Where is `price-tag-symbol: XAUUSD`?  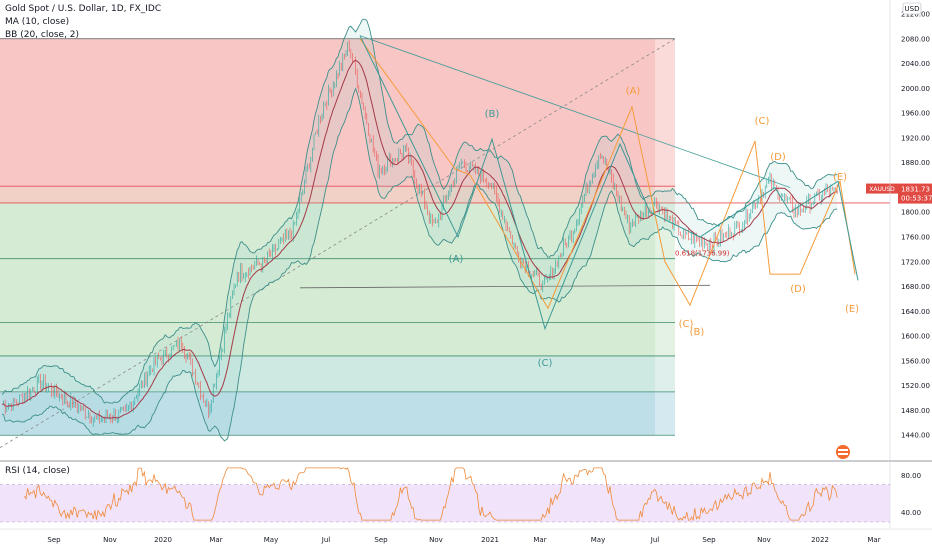 price-tag-symbol: XAUUSD is located at coordinates (882, 189).